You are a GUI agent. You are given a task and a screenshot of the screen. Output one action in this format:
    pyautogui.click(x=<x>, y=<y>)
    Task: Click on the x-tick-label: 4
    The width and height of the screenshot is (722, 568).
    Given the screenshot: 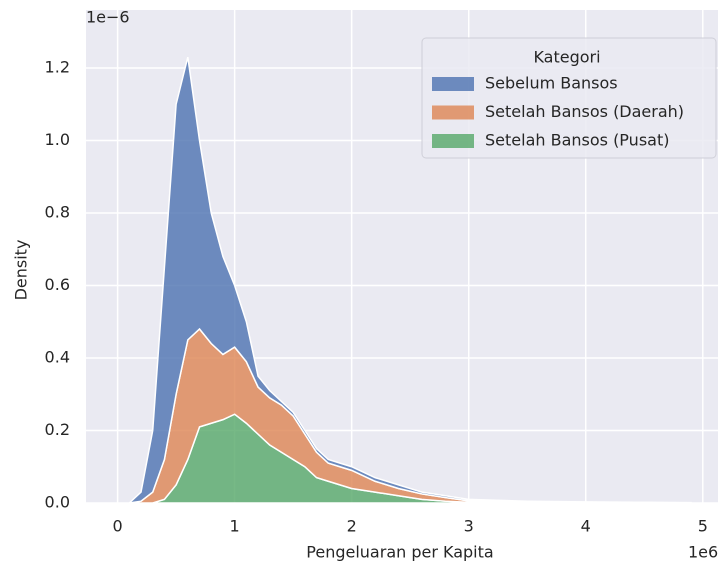 What is the action you would take?
    pyautogui.click(x=586, y=526)
    